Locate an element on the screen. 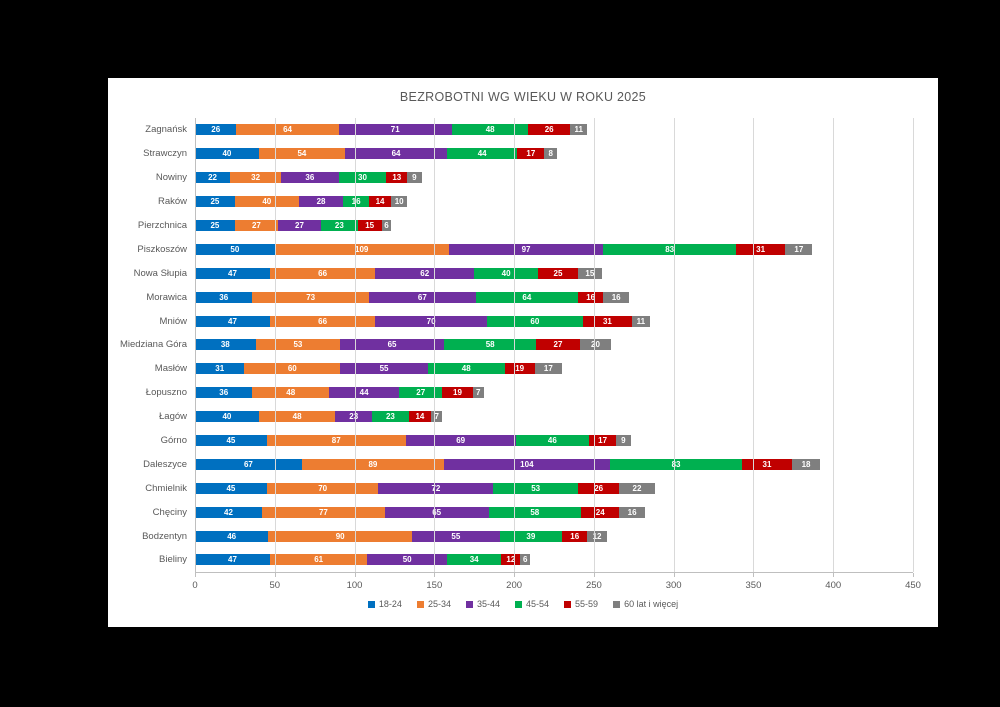  x-tick-label: 0 is located at coordinates (195, 585).